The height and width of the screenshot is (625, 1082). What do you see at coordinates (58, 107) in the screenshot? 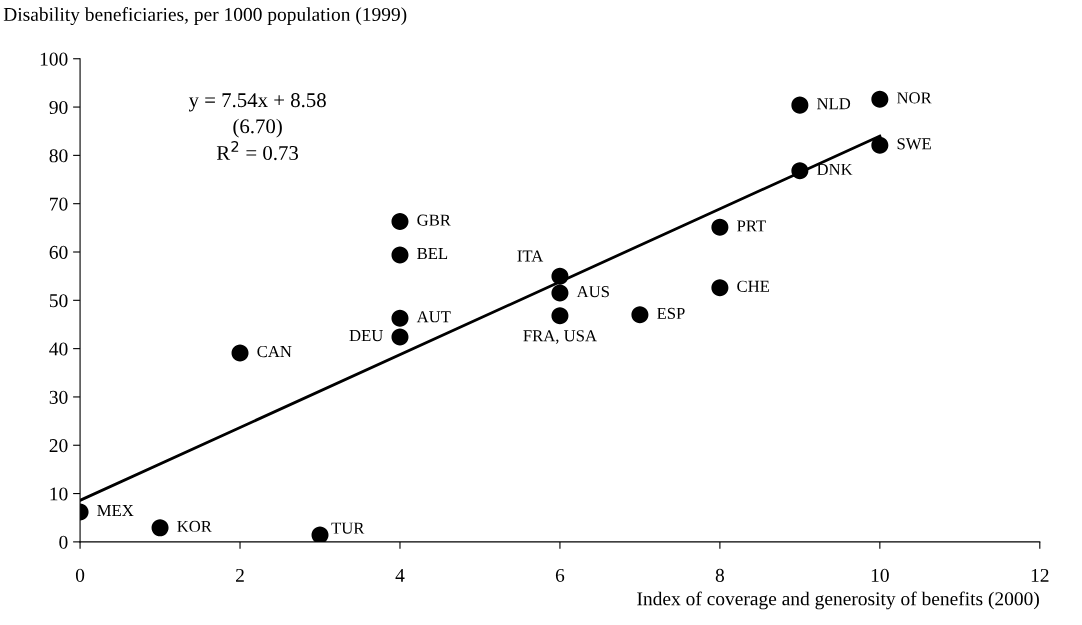
I see `y-tick-label: 90` at bounding box center [58, 107].